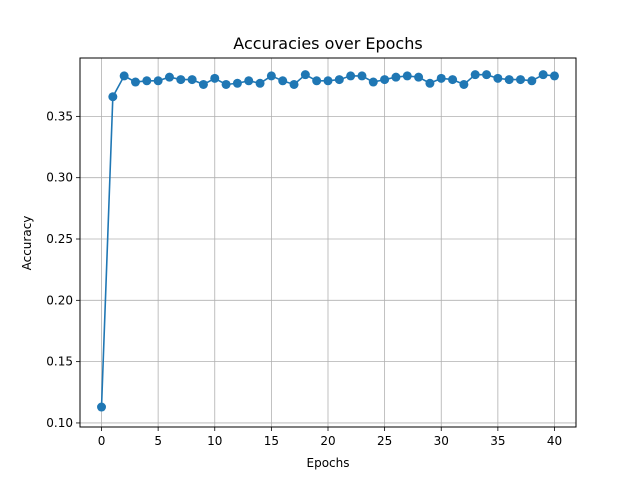  What do you see at coordinates (59, 300) in the screenshot?
I see `y-tick-label: 0.20` at bounding box center [59, 300].